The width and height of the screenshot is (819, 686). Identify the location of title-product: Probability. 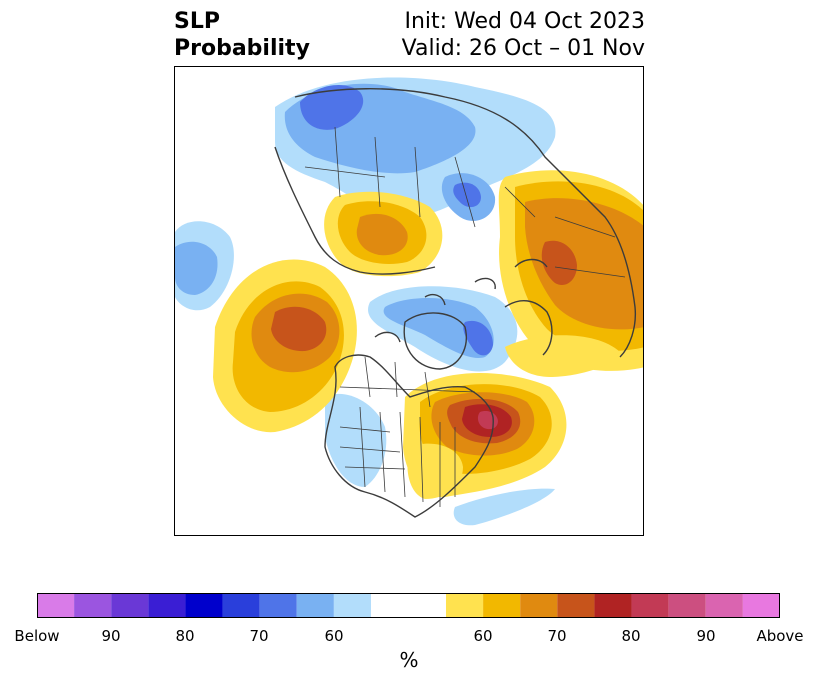
(242, 48).